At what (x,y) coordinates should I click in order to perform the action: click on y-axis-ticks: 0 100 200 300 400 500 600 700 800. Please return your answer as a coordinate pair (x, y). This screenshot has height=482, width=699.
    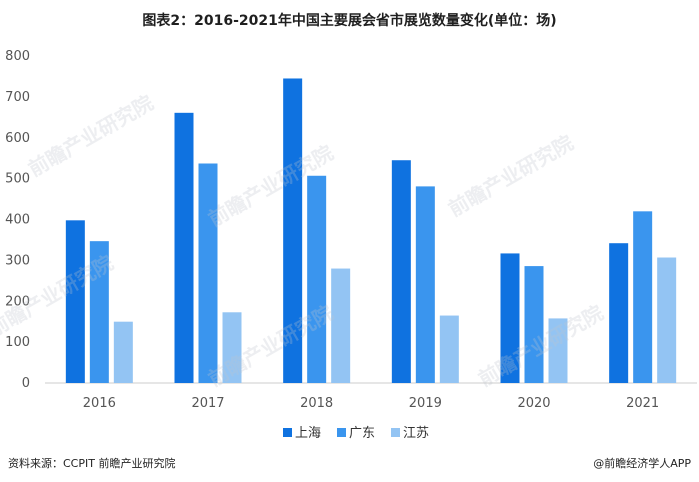
    Looking at the image, I should click on (17, 220).